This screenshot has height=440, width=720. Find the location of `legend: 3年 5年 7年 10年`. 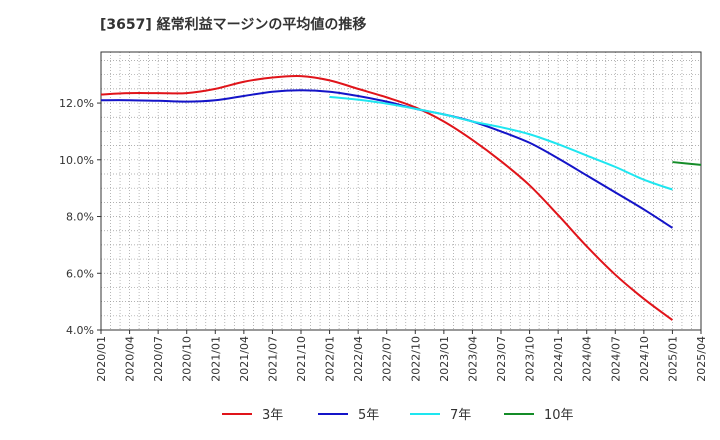

legend: 3年 5年 7年 10年 is located at coordinates (398, 415).